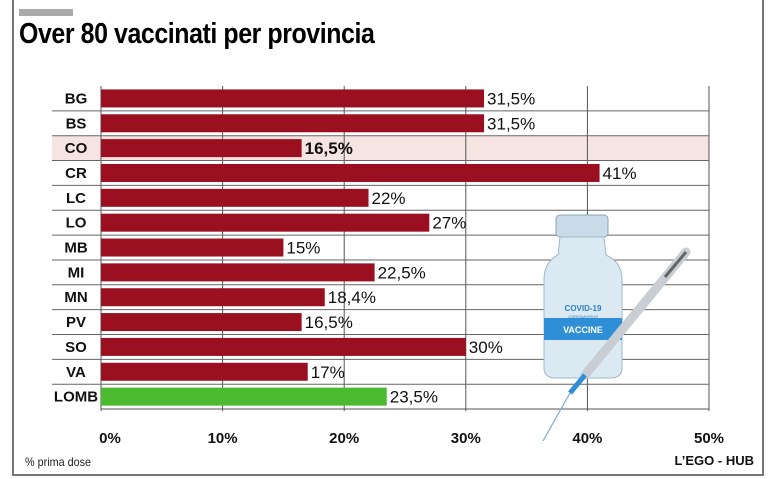 This screenshot has height=479, width=770. What do you see at coordinates (76, 198) in the screenshot?
I see `category-label: LC` at bounding box center [76, 198].